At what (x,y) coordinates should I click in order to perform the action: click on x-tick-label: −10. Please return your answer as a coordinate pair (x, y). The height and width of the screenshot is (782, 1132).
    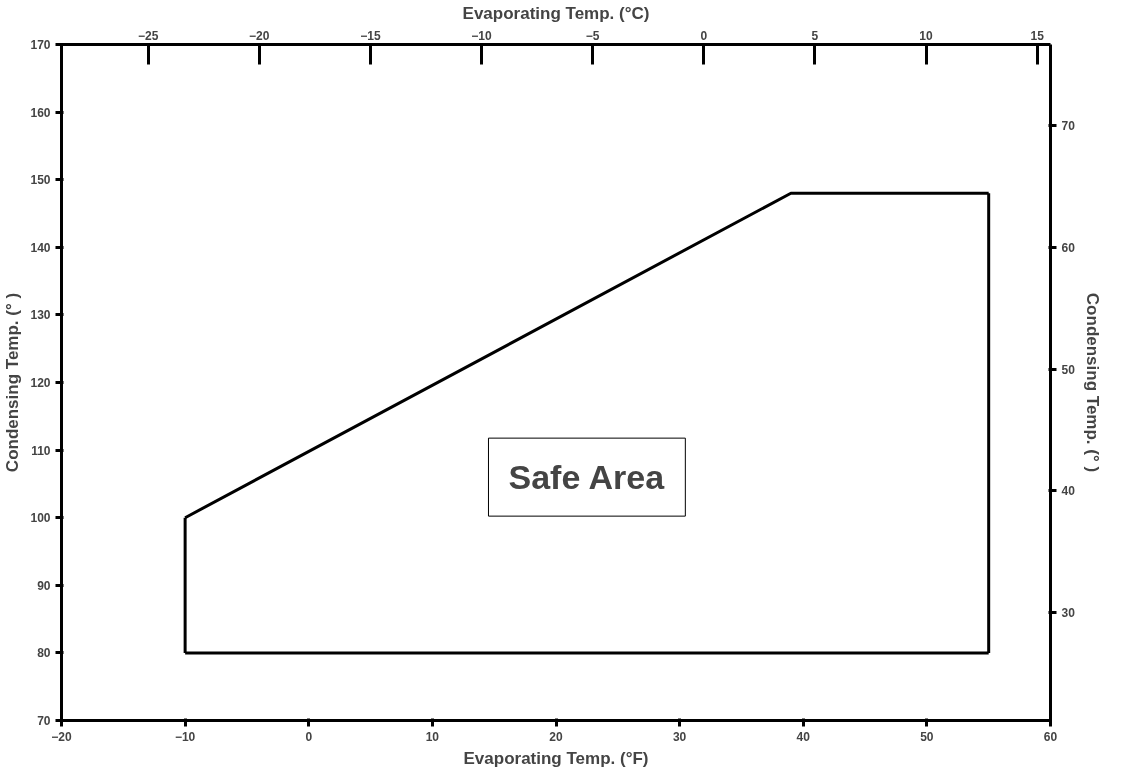
    Looking at the image, I should click on (185, 736).